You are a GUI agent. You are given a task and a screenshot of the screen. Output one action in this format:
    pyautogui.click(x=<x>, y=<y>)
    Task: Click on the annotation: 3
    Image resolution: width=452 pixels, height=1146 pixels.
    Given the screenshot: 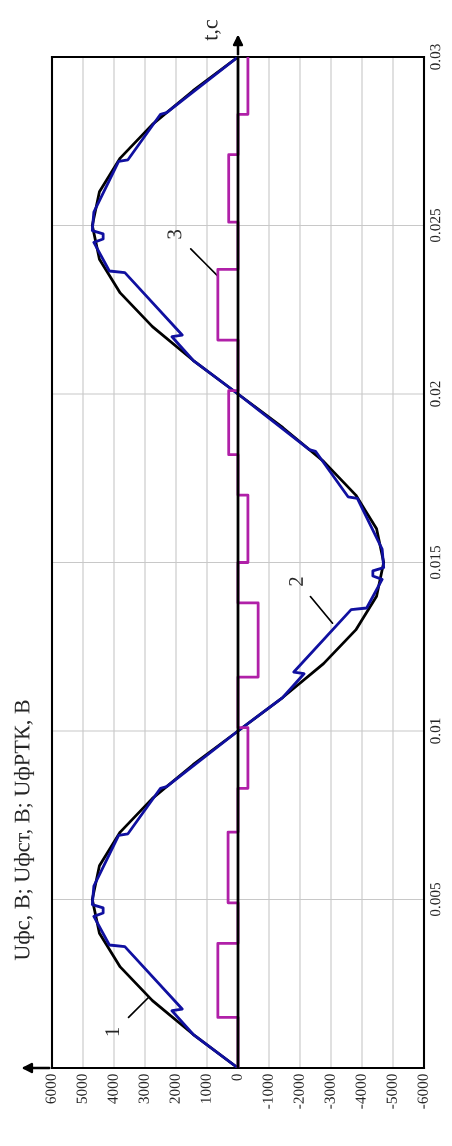 What is the action you would take?
    pyautogui.click(x=174, y=234)
    